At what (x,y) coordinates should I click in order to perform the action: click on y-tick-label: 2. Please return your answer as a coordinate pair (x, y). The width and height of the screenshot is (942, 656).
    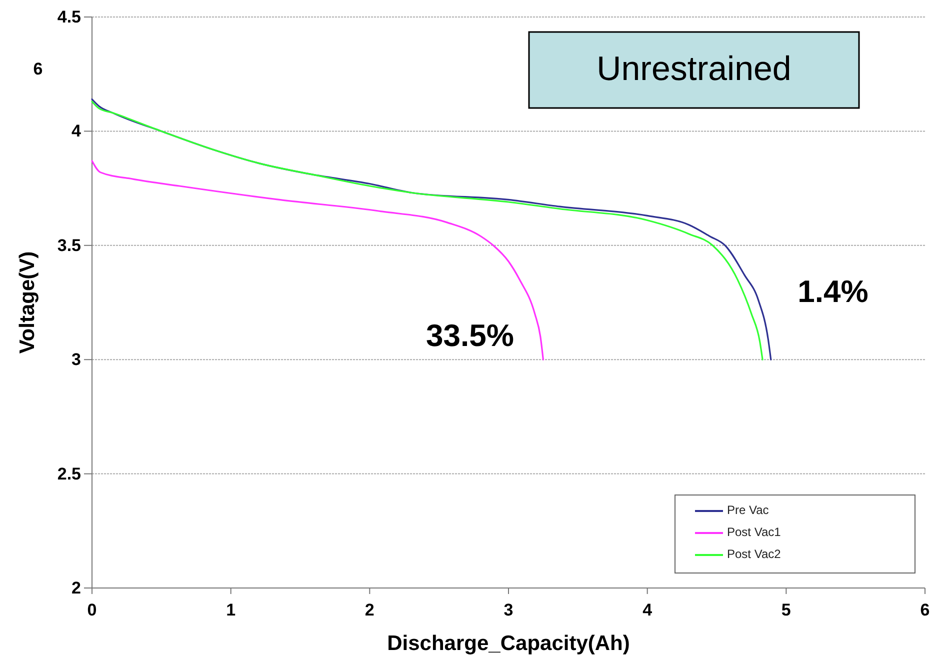
    Looking at the image, I should click on (76, 588).